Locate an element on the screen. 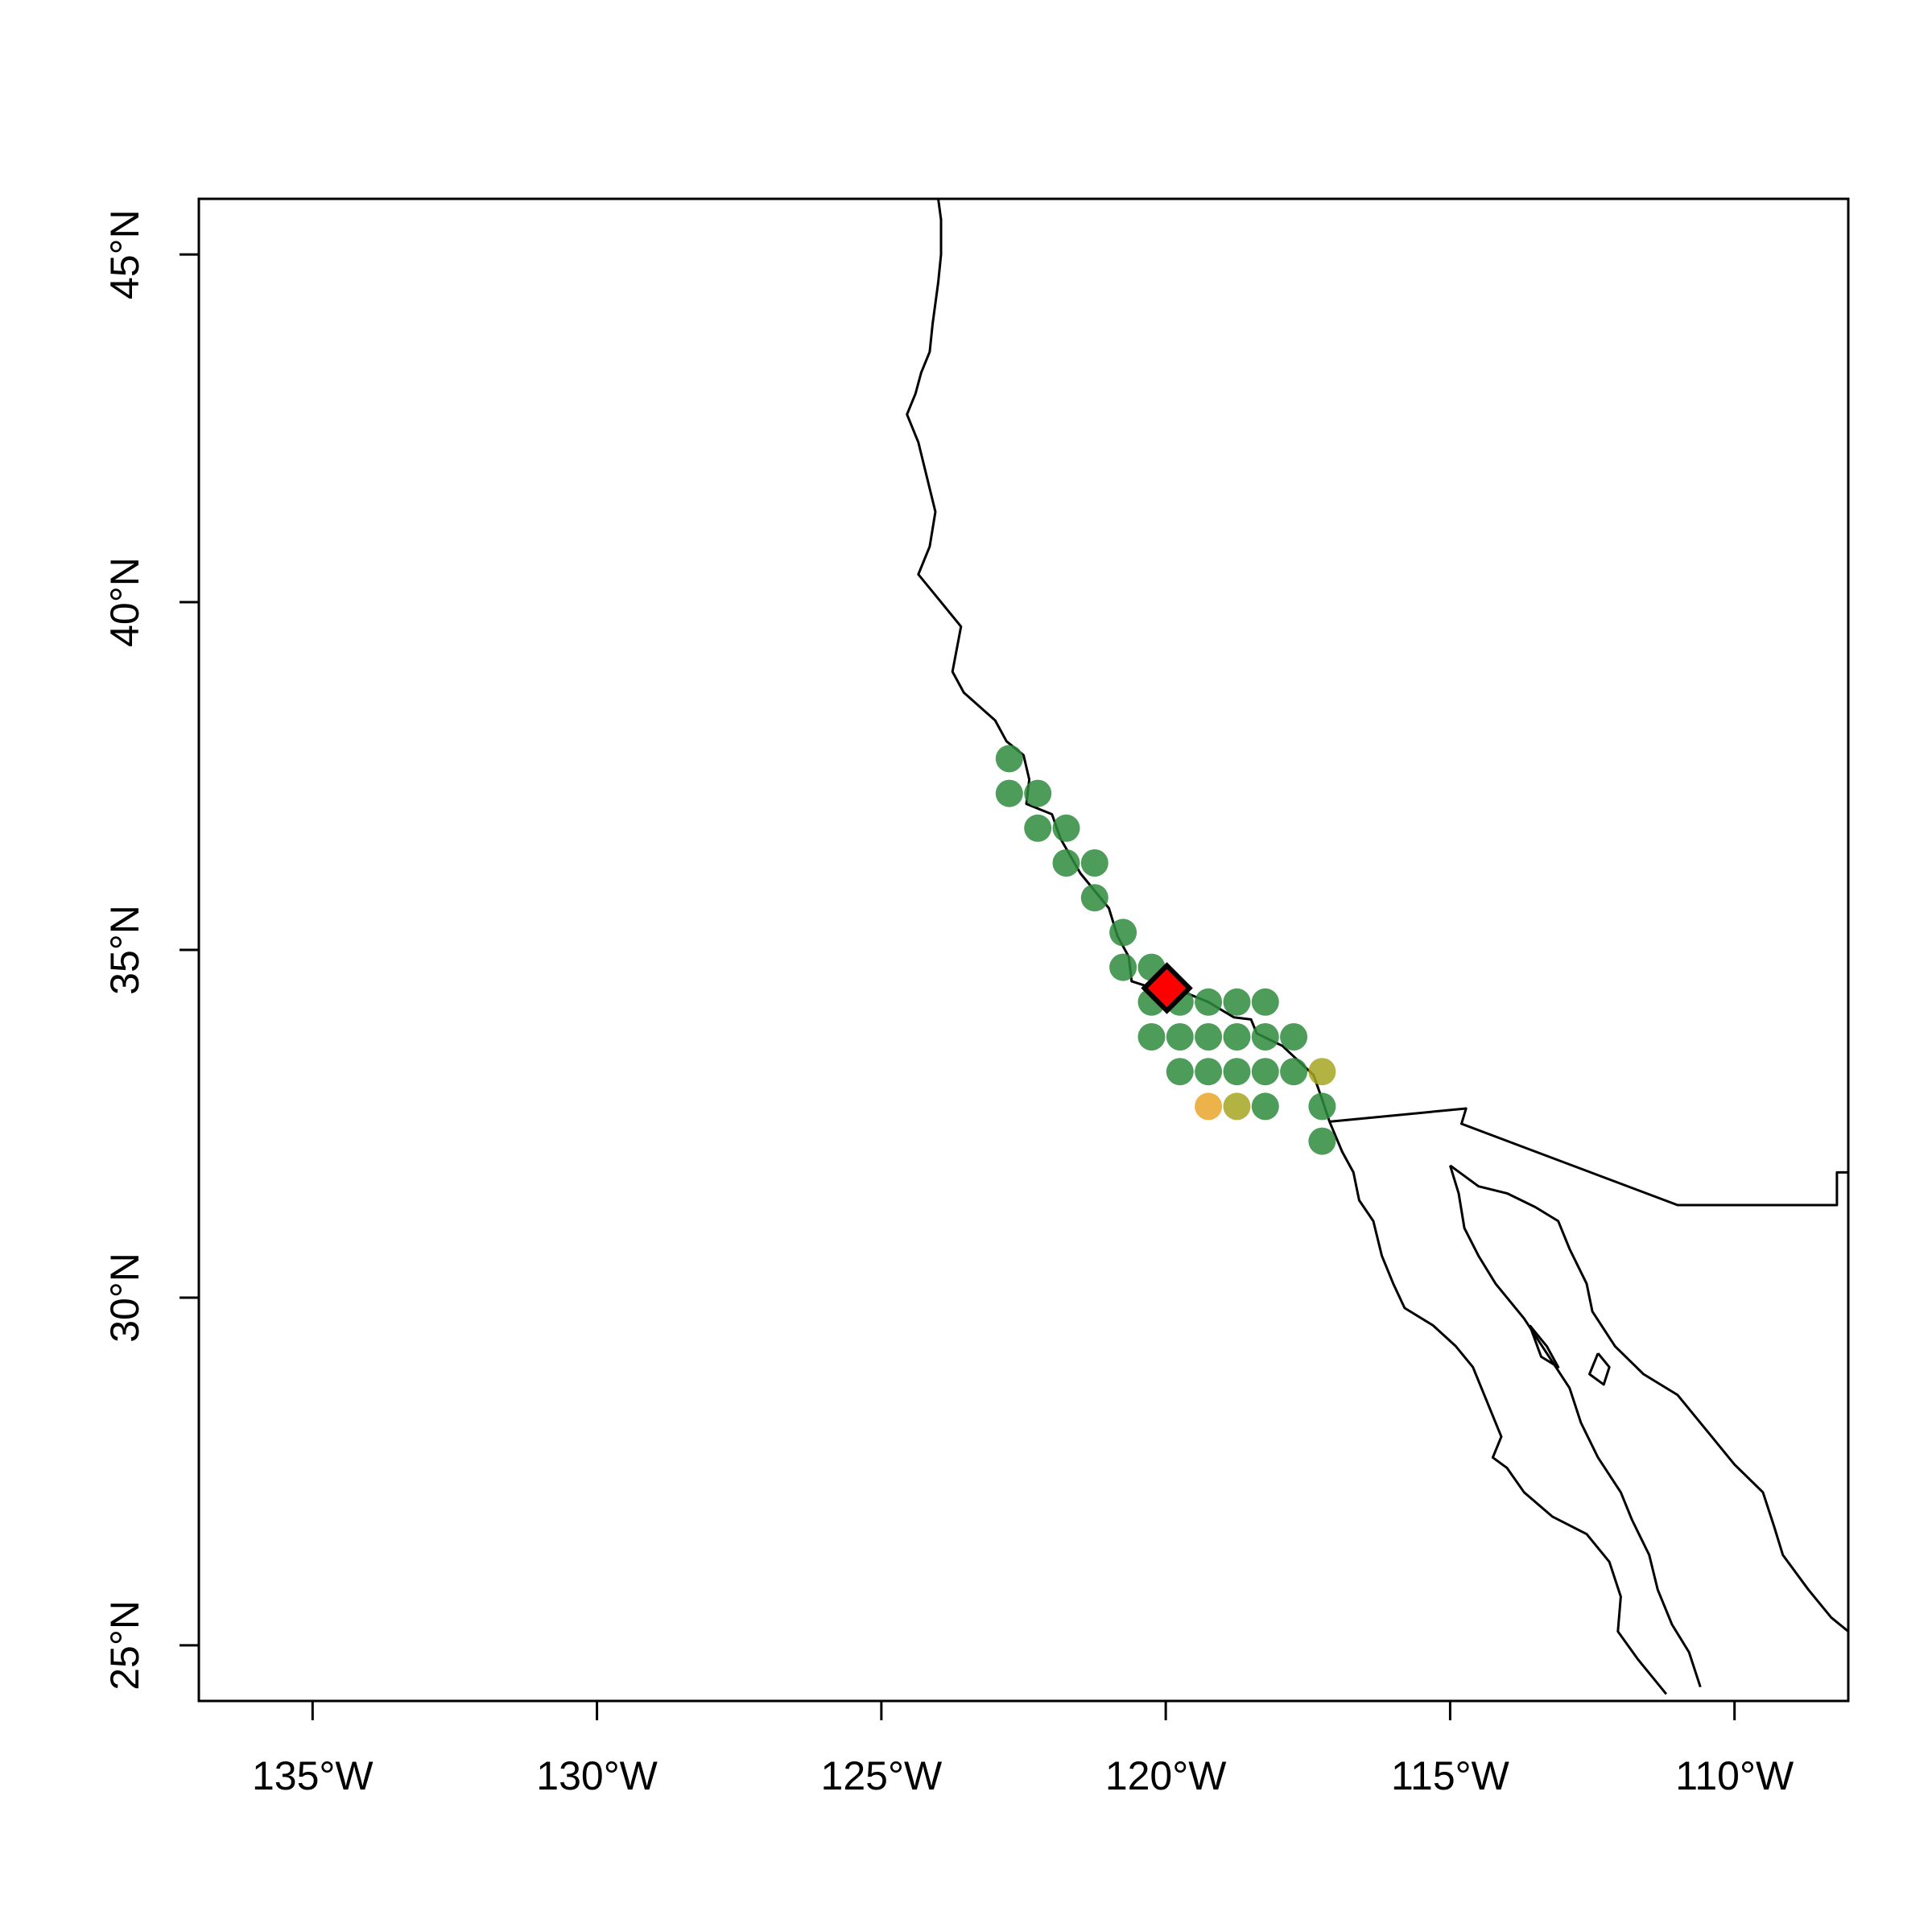 Image resolution: width=1932 pixels, height=1932 pixels. highlight-layer is located at coordinates (1167, 988).